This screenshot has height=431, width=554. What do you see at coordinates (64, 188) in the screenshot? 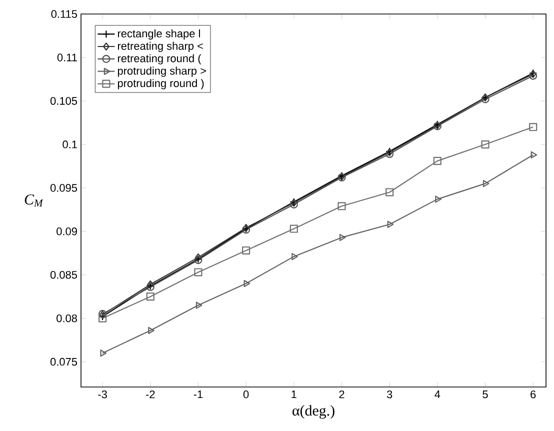
I see `y-tick-label: 0.095` at bounding box center [64, 188].